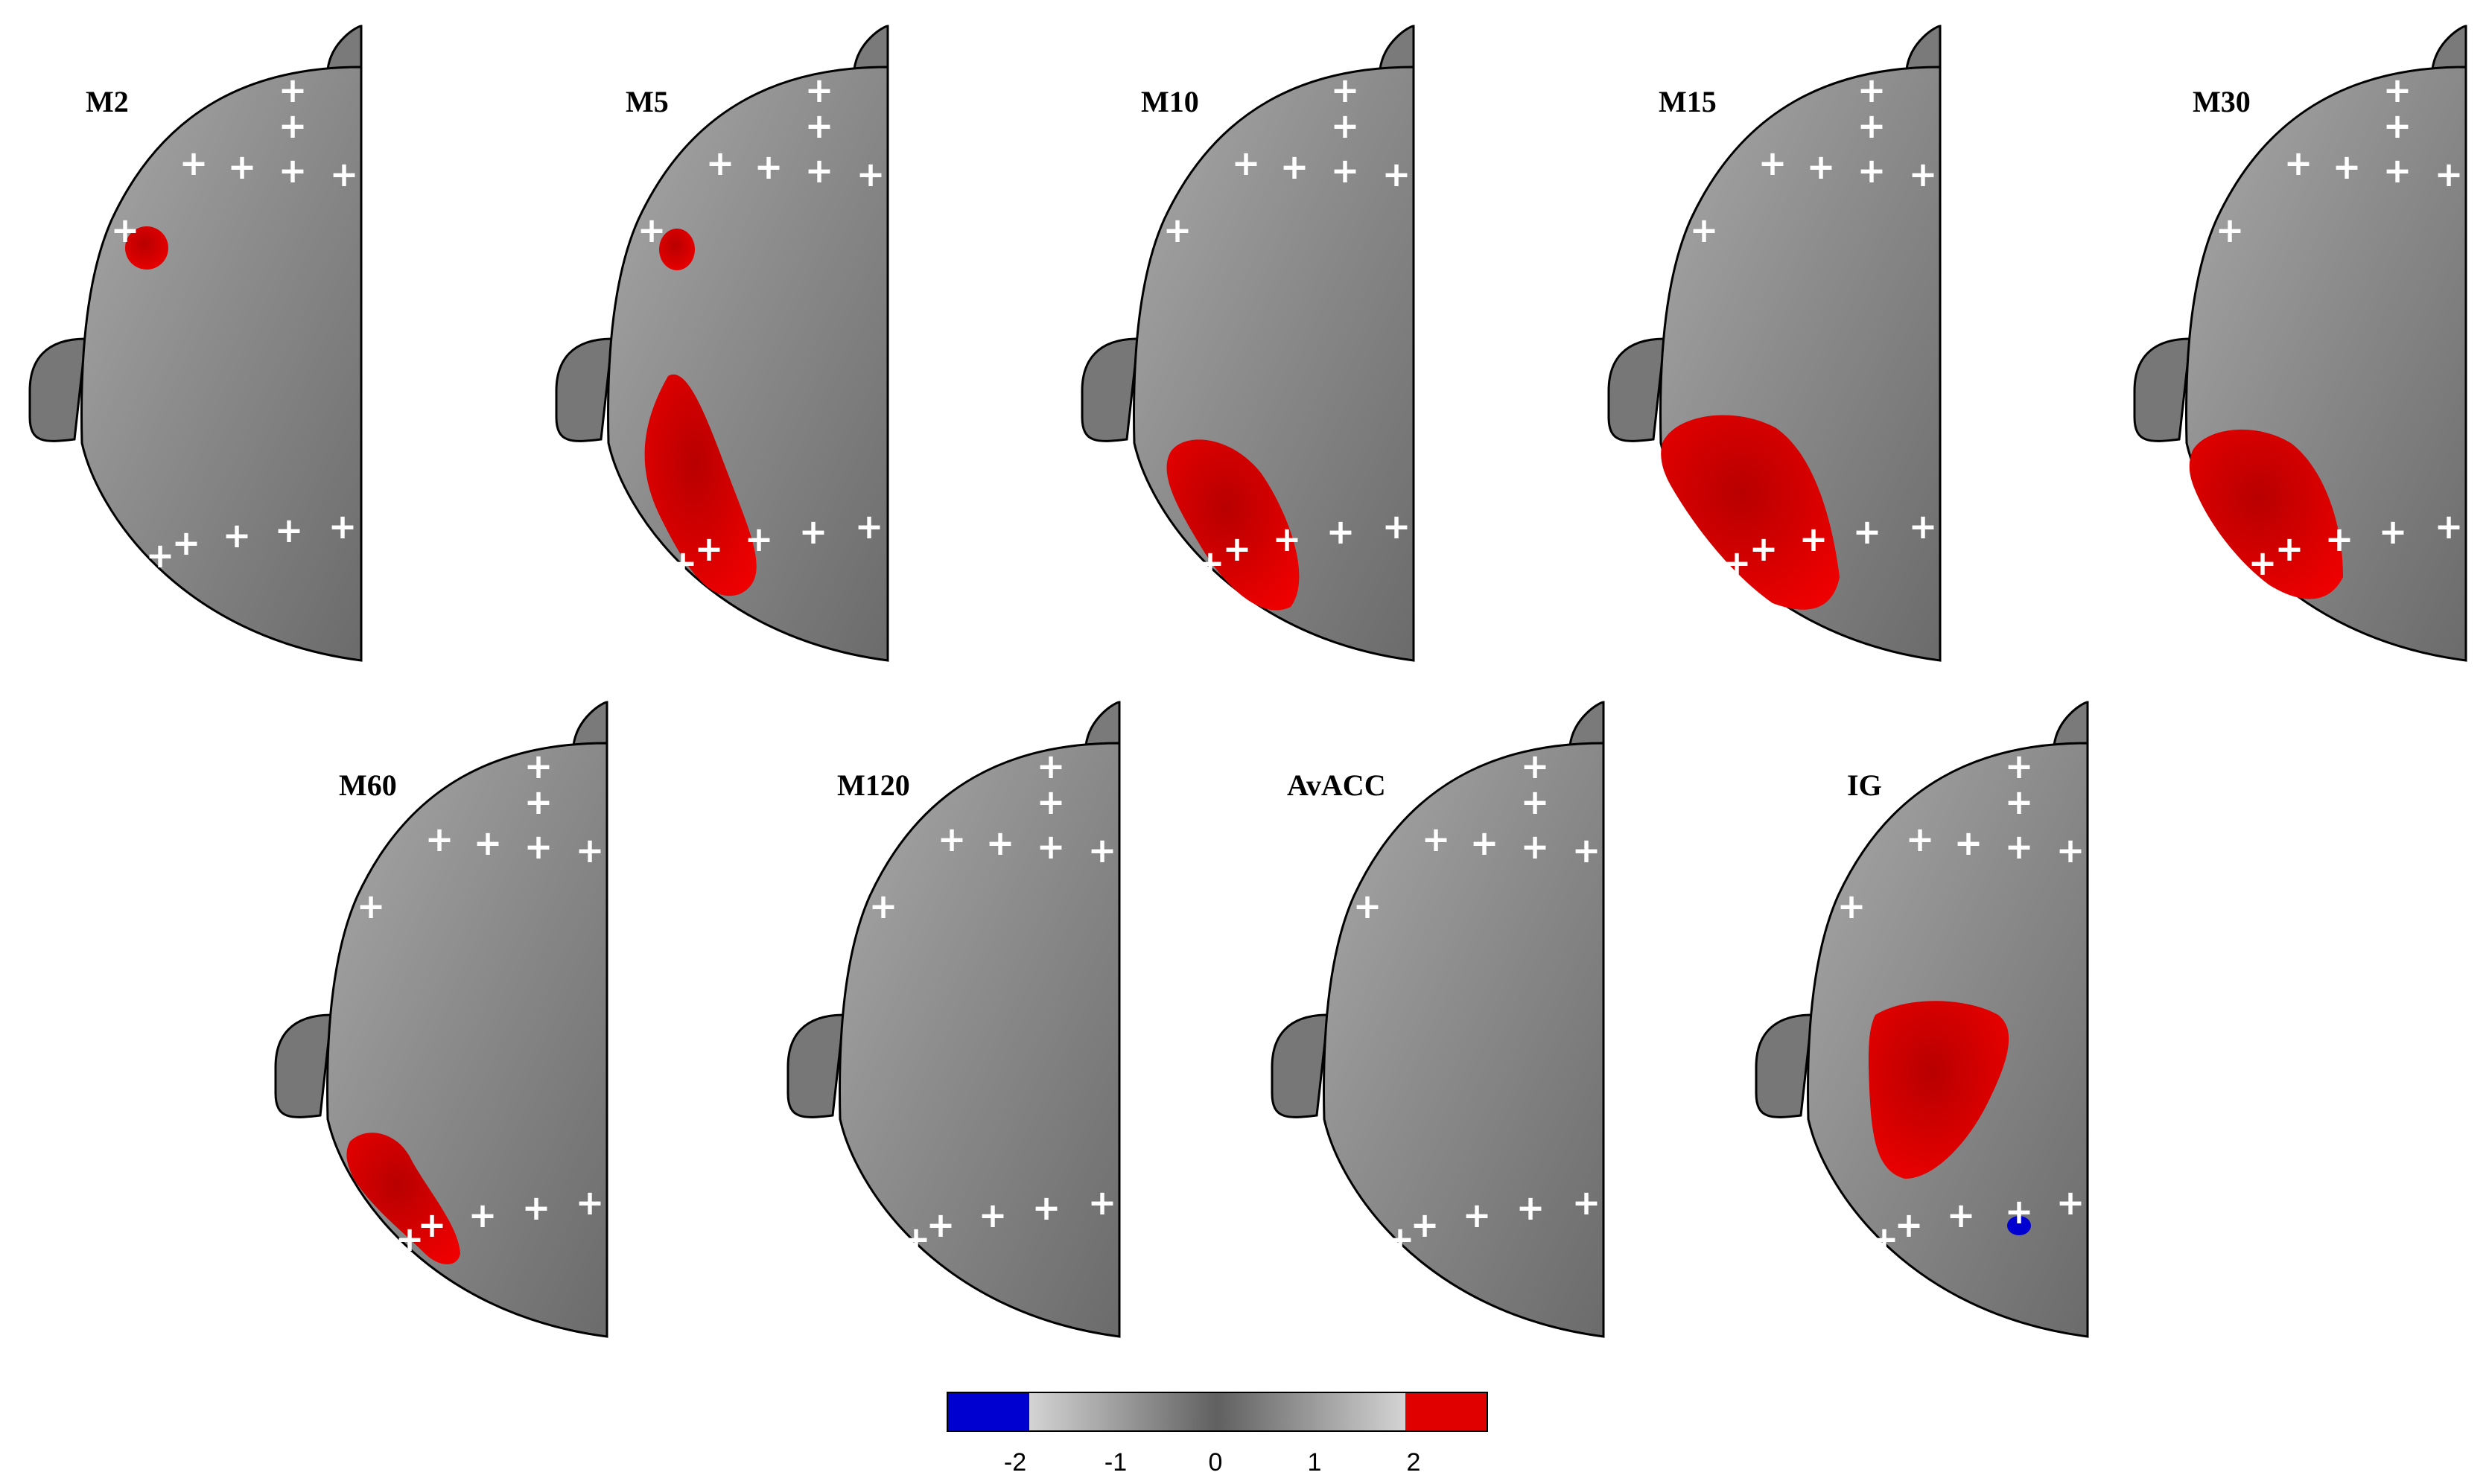  I want to click on colorbar-gradient, so click(1217, 1411).